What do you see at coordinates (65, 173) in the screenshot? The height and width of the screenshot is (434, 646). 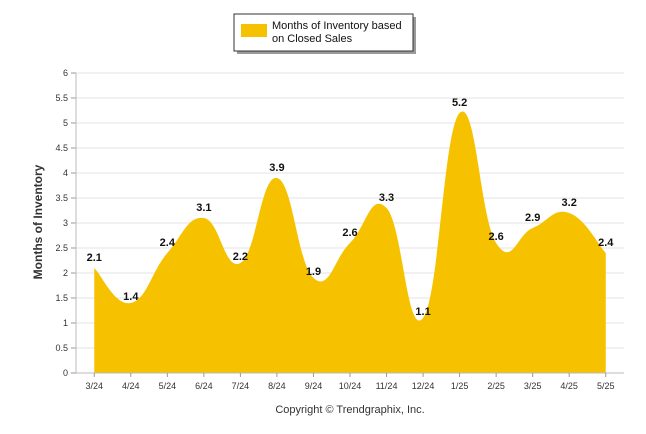 I see `y-tick-label: 4` at bounding box center [65, 173].